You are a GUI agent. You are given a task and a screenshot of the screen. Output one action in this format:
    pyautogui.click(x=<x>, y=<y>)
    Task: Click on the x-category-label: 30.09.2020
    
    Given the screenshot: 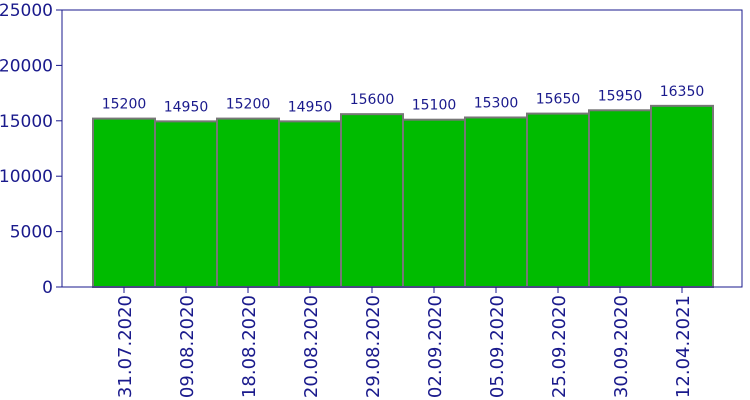 What is the action you would take?
    pyautogui.click(x=621, y=346)
    